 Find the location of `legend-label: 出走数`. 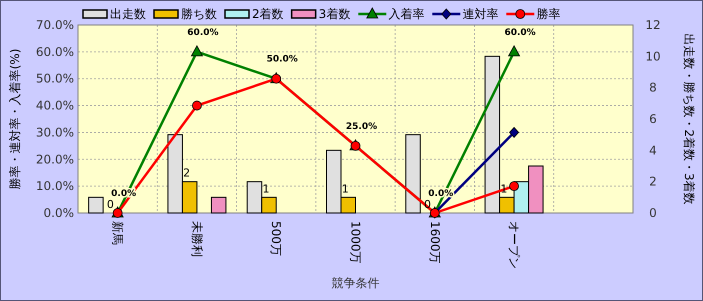

legend-label: 出走数 is located at coordinates (128, 14).